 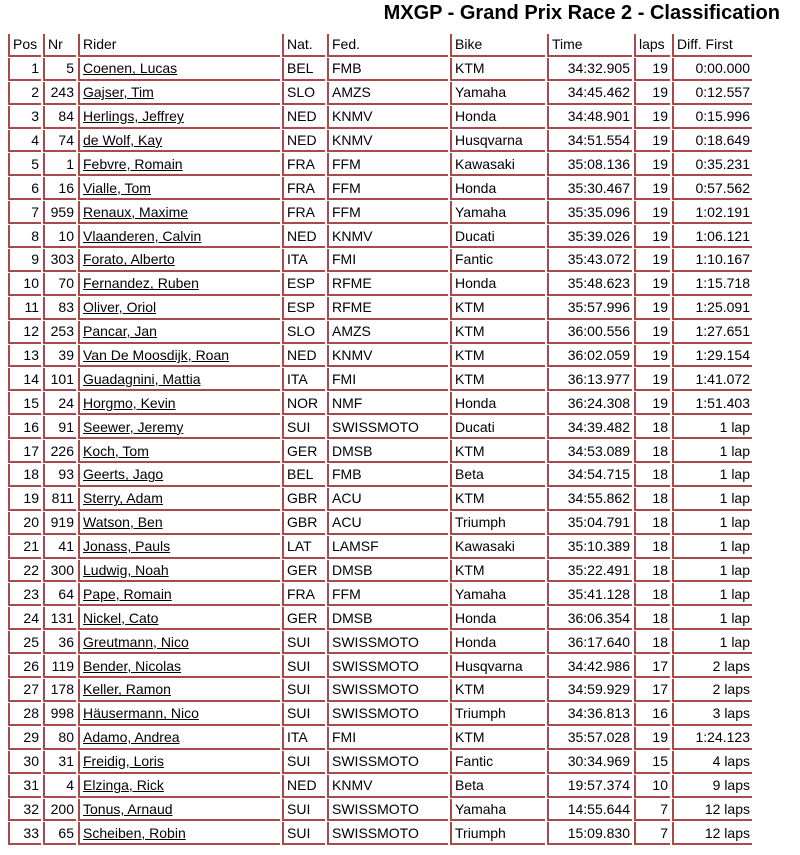 I want to click on cell-bike: Beta, so click(x=497, y=475).